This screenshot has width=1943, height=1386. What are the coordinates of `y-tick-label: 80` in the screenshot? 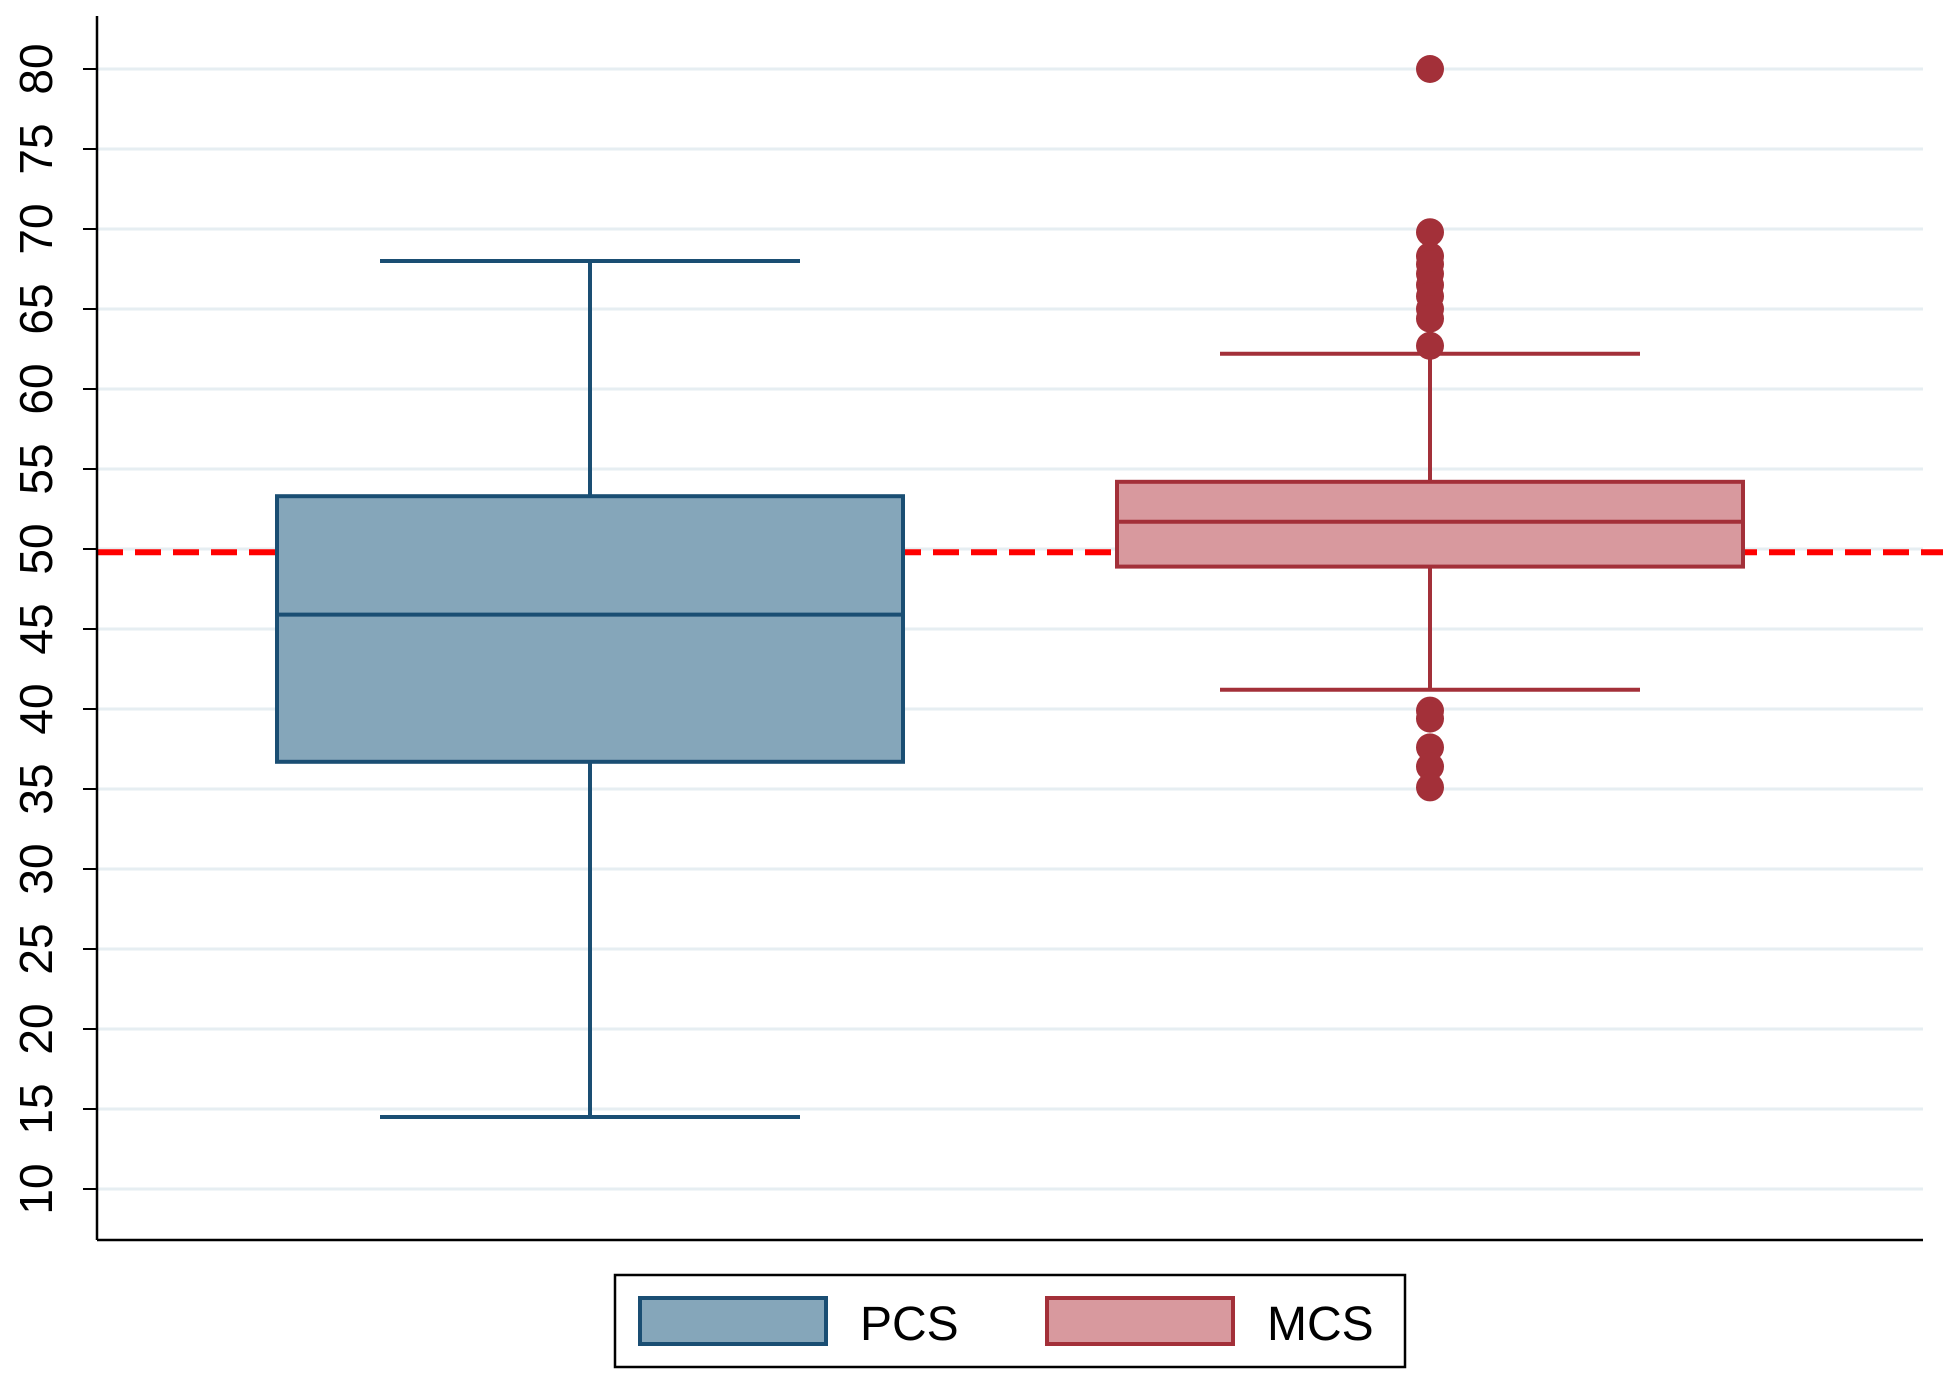 It's located at (36, 68).